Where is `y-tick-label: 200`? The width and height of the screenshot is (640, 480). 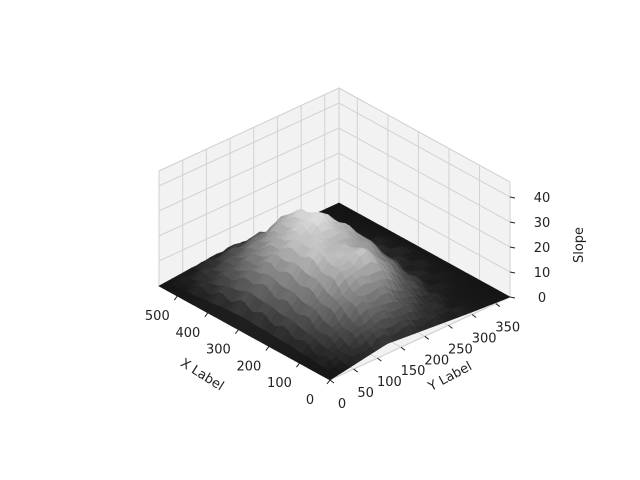
y-tick-label: 200 is located at coordinates (436, 360).